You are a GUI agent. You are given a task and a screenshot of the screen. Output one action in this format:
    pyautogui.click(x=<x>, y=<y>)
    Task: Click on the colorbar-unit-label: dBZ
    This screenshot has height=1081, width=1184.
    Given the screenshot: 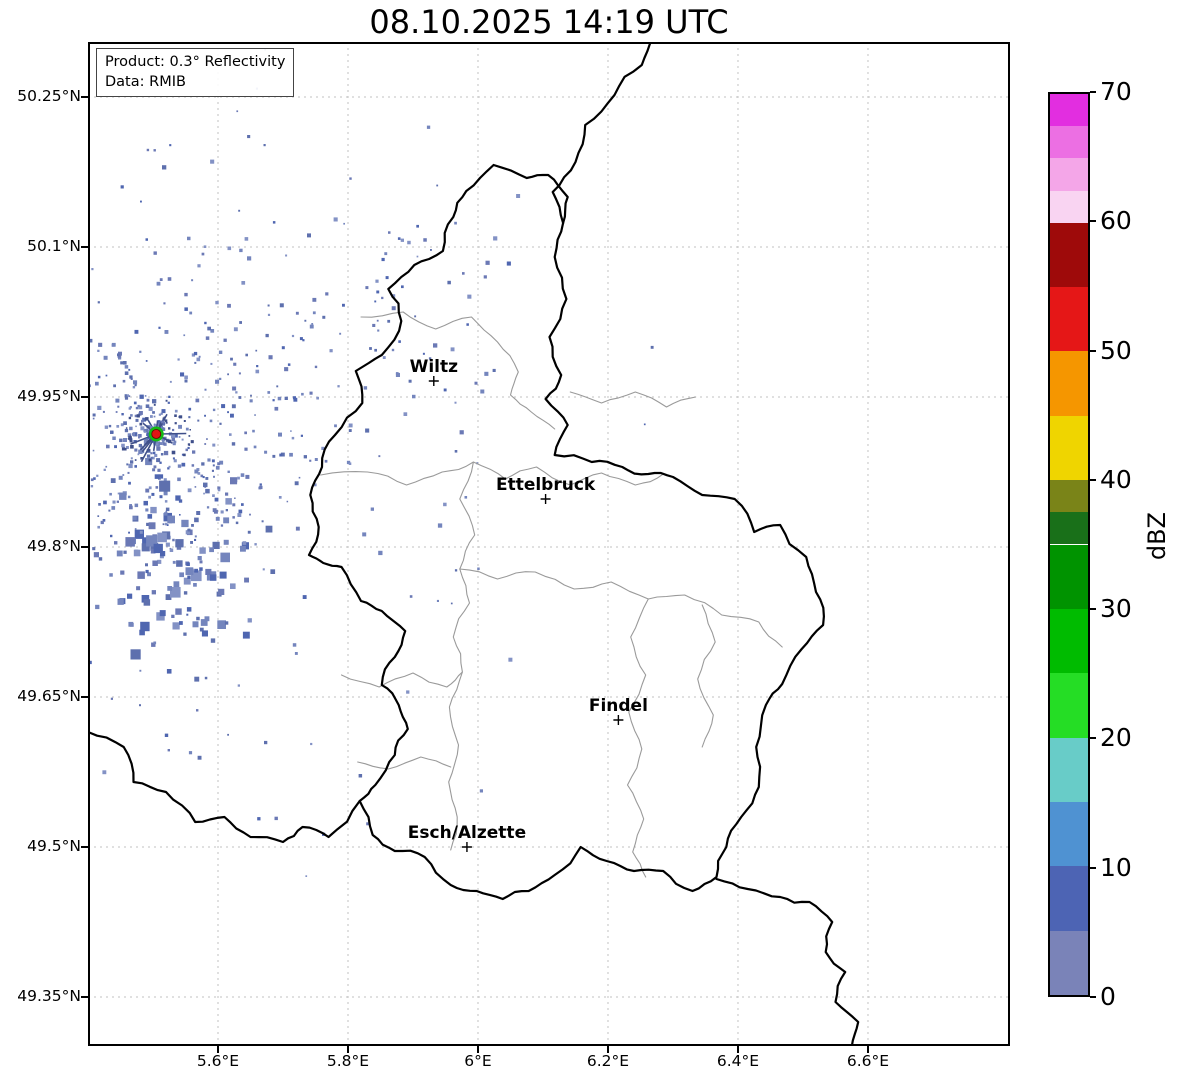 What is the action you would take?
    pyautogui.click(x=1157, y=536)
    